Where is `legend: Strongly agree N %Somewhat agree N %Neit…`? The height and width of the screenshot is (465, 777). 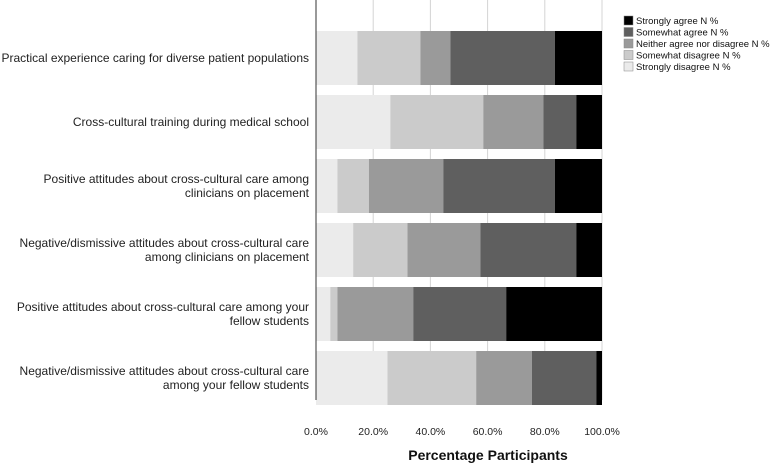
legend: Strongly agree N %Somewhat agree N %Neit… is located at coordinates (696, 44).